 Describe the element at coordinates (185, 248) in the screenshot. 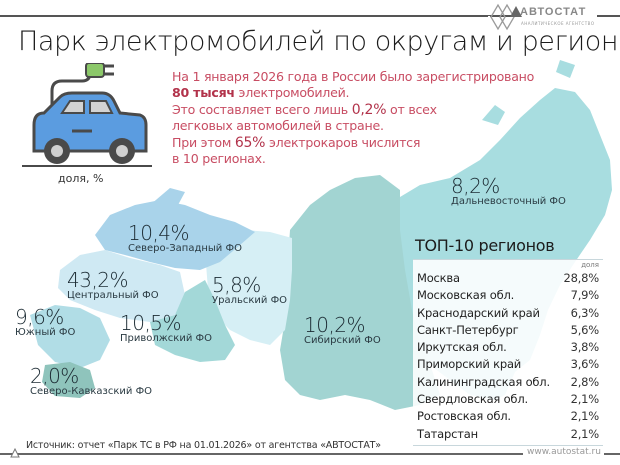

I see `region-name: Северо-Западный ФО` at that location.